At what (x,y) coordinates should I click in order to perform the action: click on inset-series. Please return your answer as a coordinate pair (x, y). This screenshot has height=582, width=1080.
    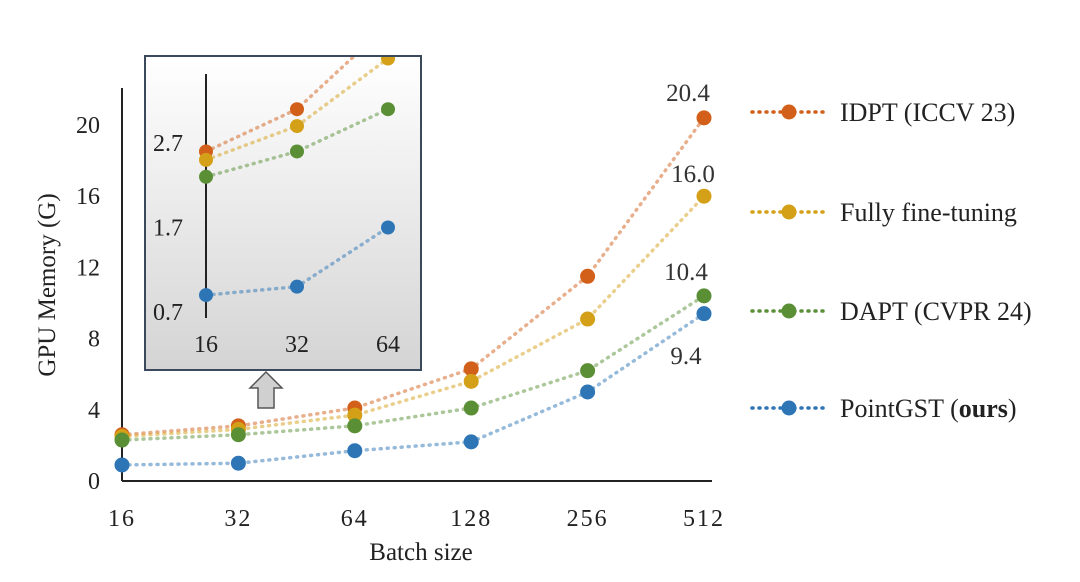
    Looking at the image, I should click on (297, 180).